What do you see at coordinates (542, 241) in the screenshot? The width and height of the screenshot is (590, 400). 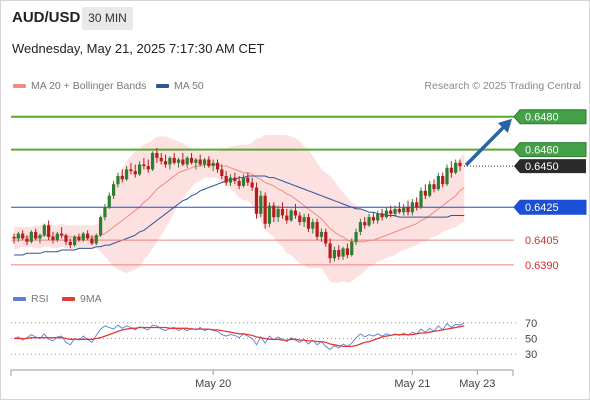 I see `level-label-0.6405: 0.6405` at bounding box center [542, 241].